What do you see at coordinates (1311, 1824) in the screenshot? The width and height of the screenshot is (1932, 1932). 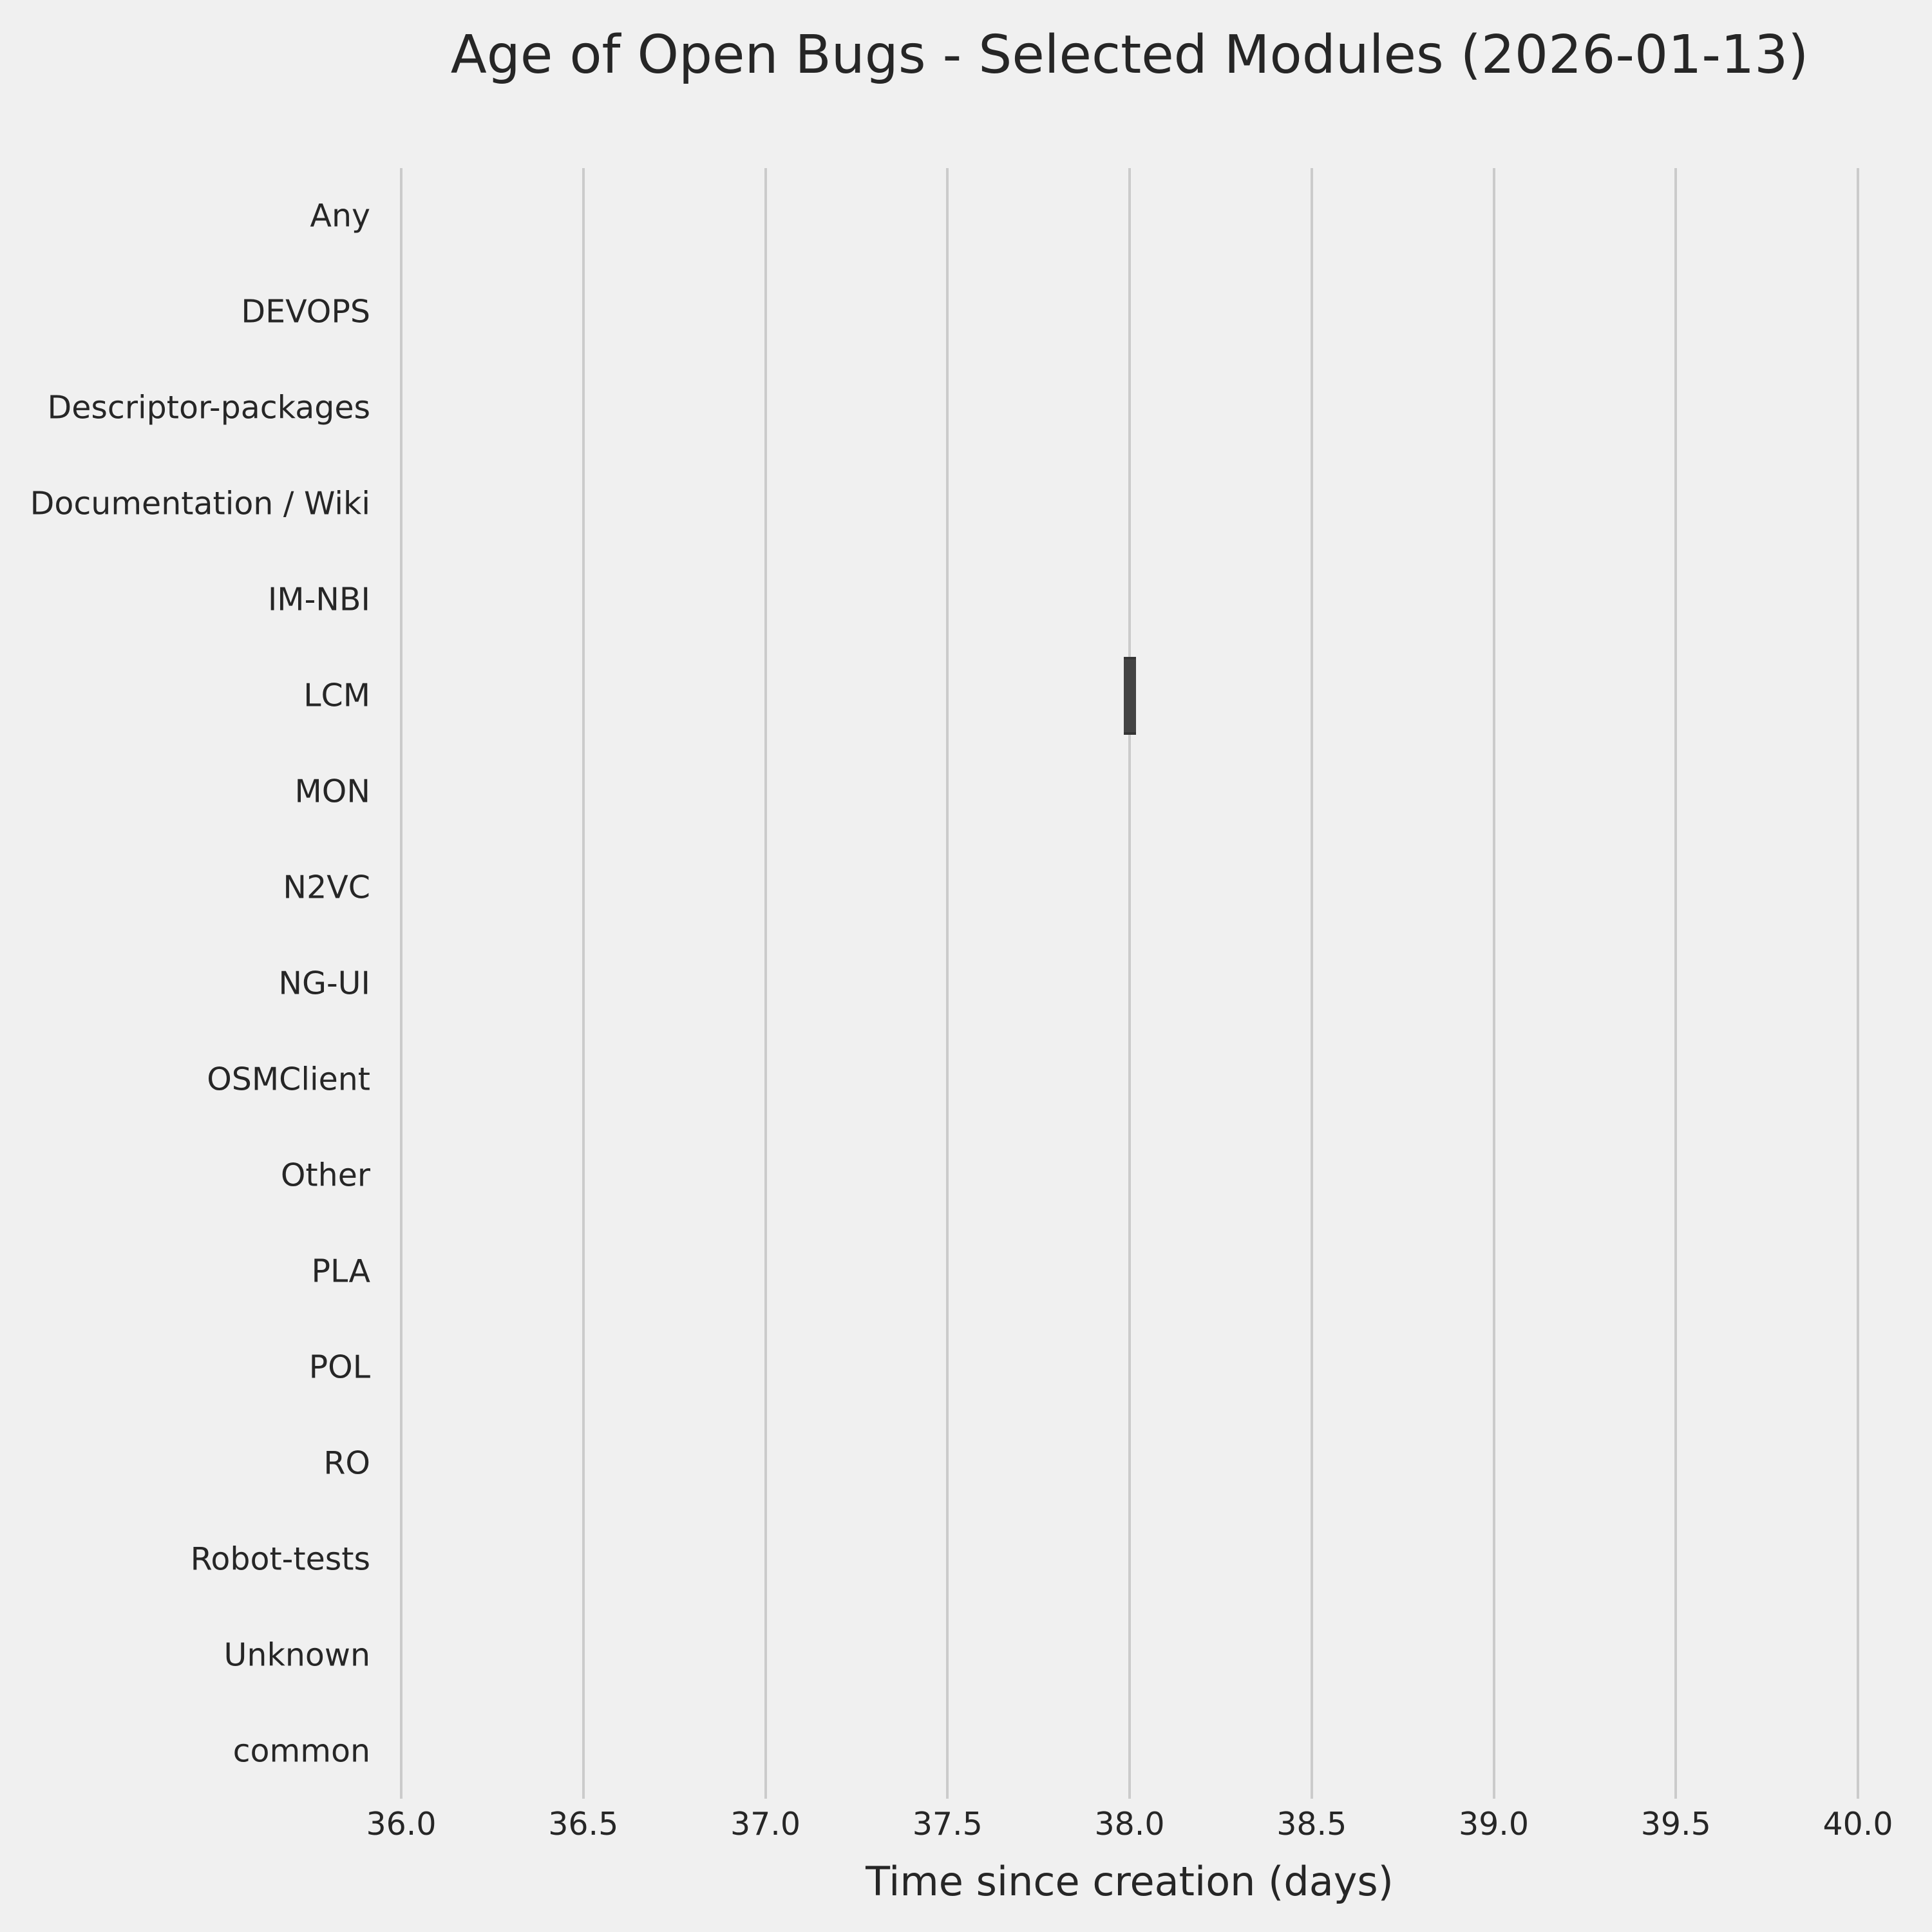 I see `x-tick-label: 38.5` at bounding box center [1311, 1824].